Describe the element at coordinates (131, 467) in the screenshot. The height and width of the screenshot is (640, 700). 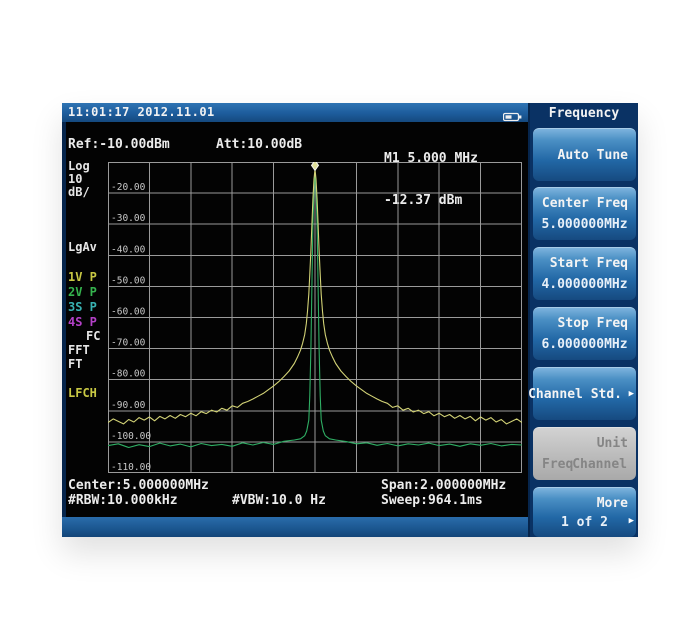
I see `svg-text: -110.00` at that location.